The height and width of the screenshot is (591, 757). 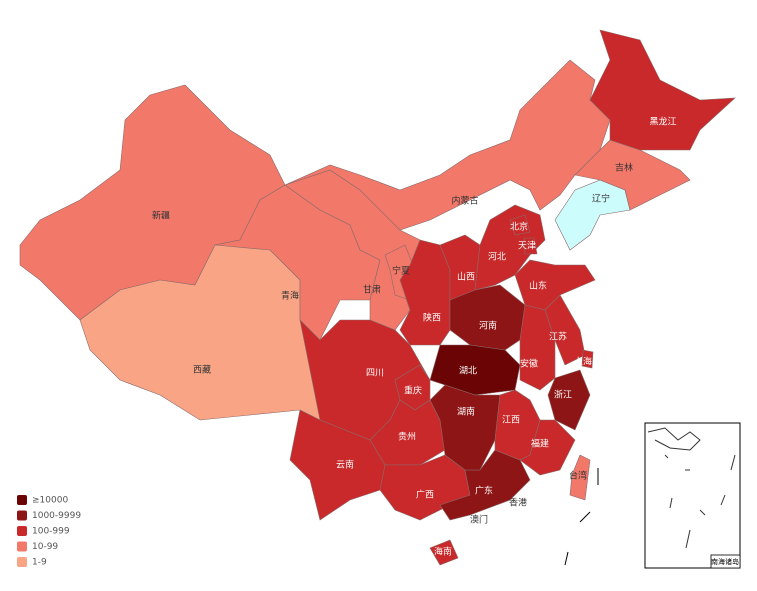 I want to click on province-label: 贵州, so click(x=407, y=437).